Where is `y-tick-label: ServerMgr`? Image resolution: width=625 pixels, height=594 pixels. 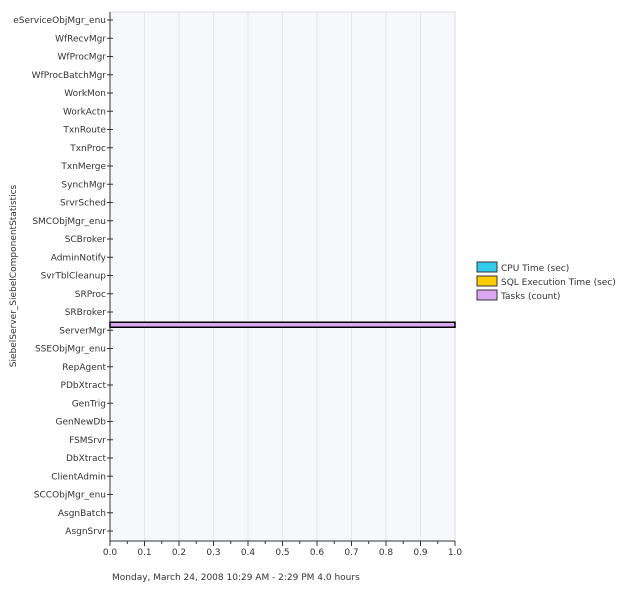
y-tick-label: ServerMgr is located at coordinates (82, 331).